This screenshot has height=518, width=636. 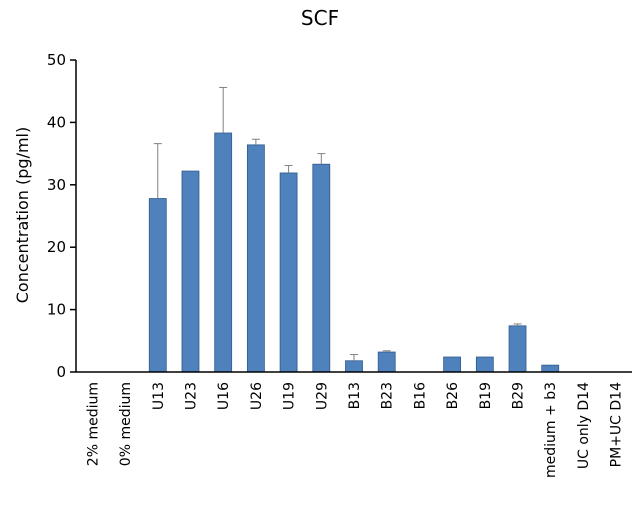 What do you see at coordinates (290, 396) in the screenshot?
I see `x-category-label: U19` at bounding box center [290, 396].